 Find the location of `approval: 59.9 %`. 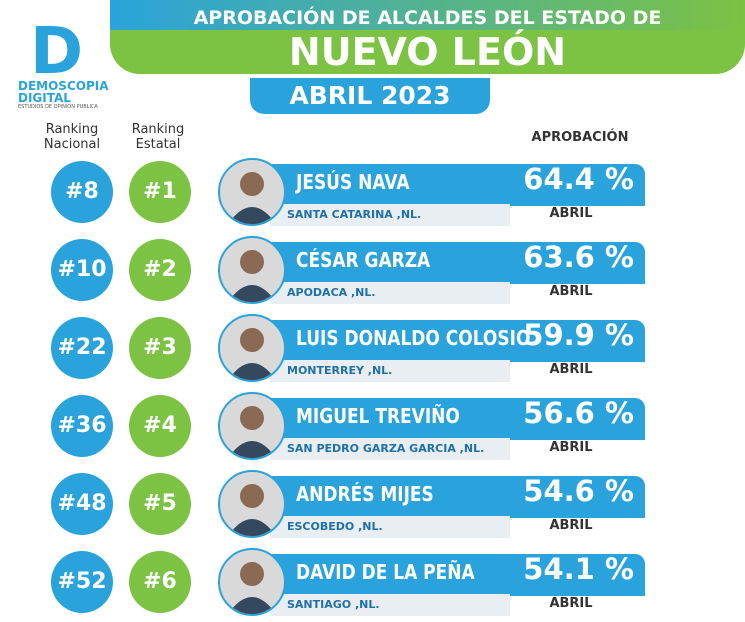

approval: 59.9 % is located at coordinates (578, 335).